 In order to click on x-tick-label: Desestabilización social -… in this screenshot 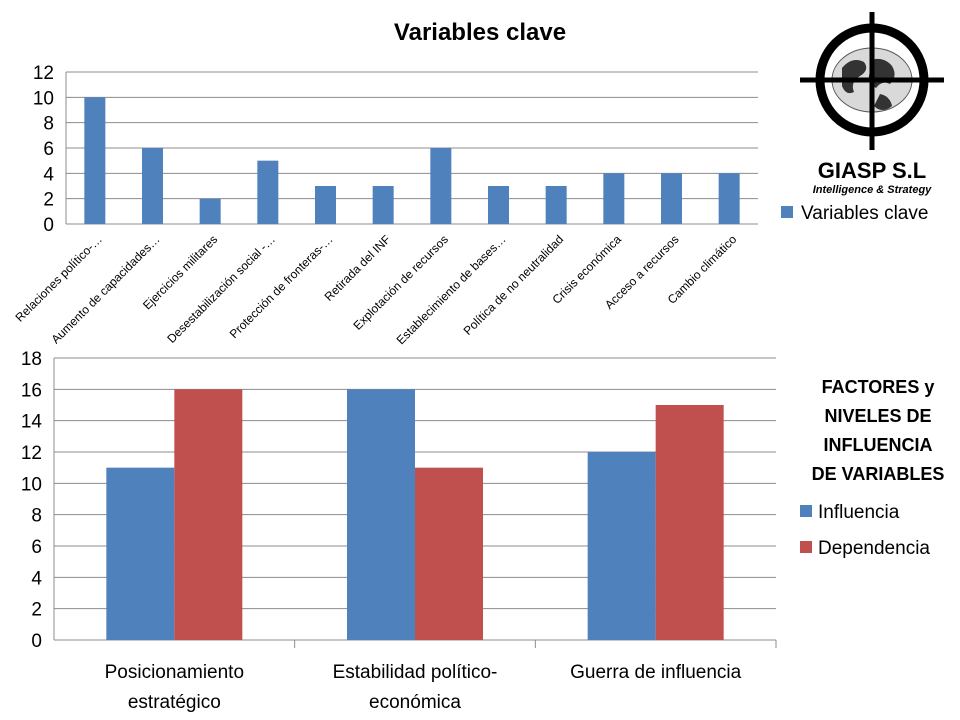, I will do `click(221, 289)`.